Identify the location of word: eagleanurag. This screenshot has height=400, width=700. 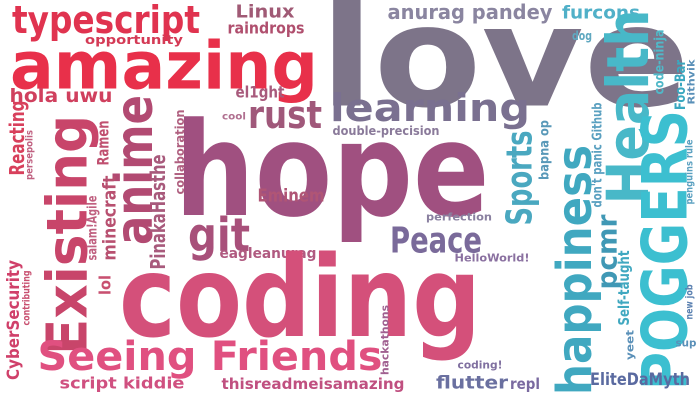
(268, 254).